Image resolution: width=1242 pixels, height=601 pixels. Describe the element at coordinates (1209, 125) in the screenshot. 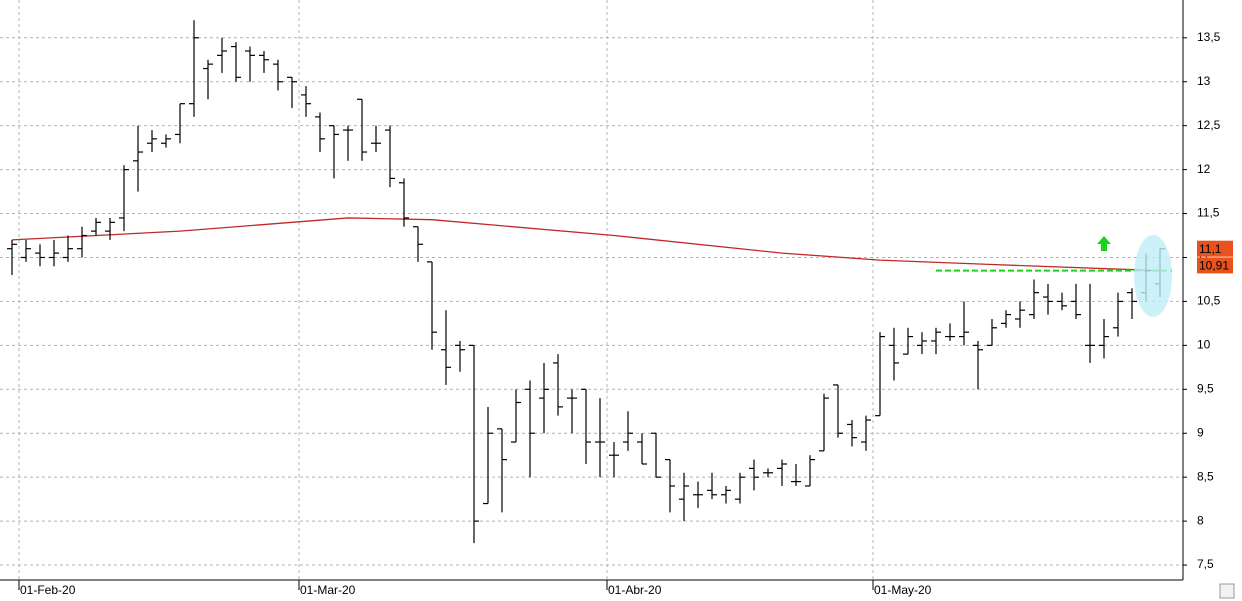

I see `y-tick-label: 12,5` at that location.